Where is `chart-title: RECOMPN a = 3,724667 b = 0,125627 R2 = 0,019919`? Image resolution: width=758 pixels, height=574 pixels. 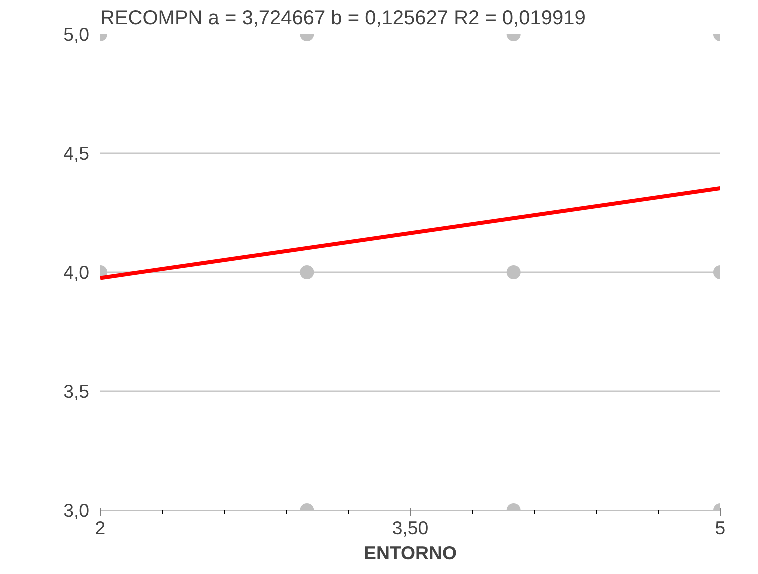
chart-title: RECOMPN a = 3,724667 b = 0,125627 R2 = 0,019919 is located at coordinates (343, 19).